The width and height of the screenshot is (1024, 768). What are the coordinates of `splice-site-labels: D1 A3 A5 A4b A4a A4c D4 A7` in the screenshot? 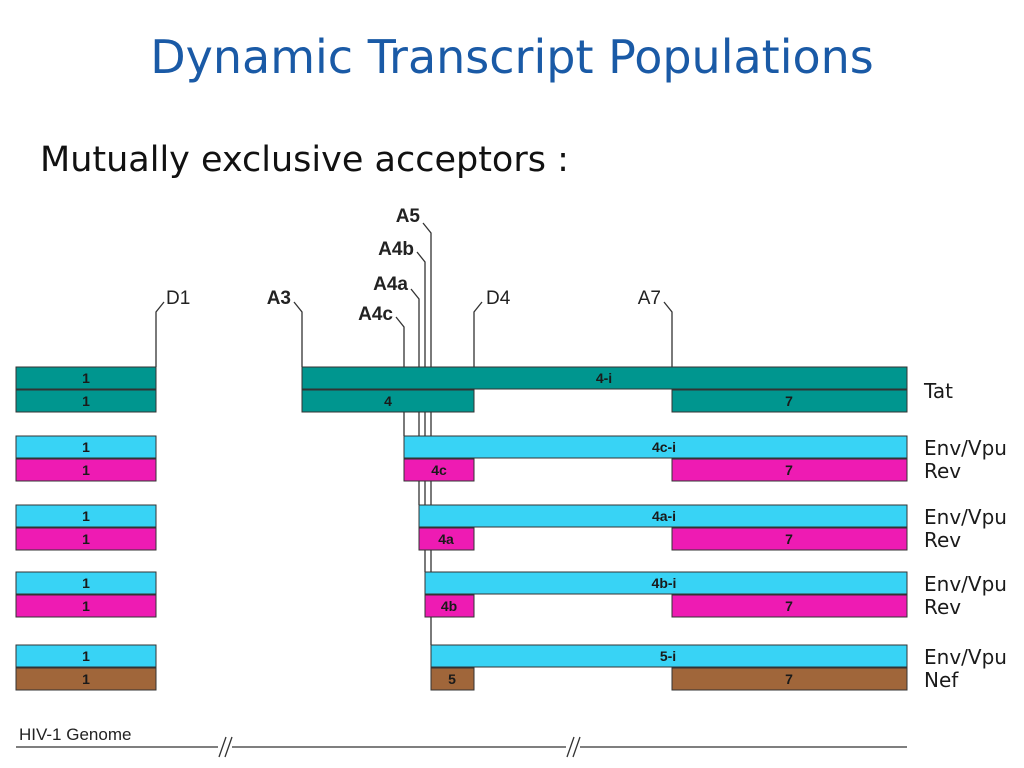 It's located at (413, 265).